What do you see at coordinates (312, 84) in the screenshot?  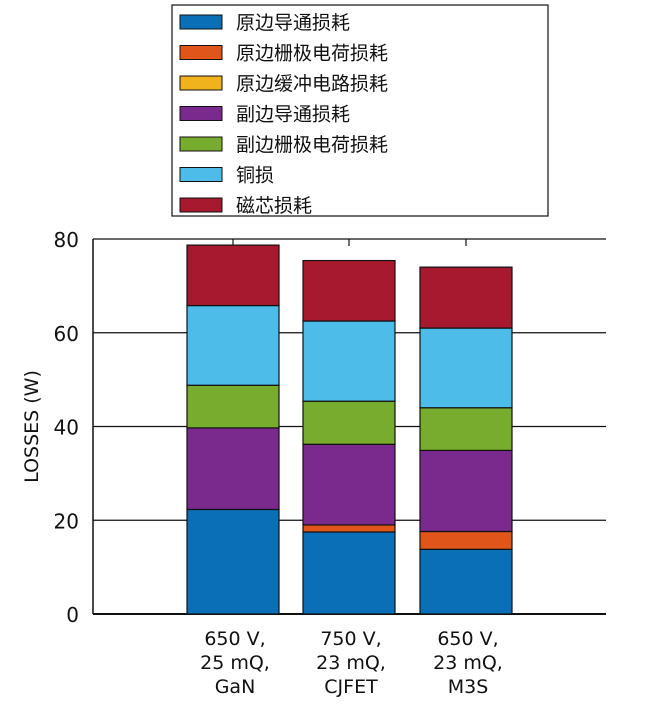 I see `legend-label: 原边缓冲电路损耗` at bounding box center [312, 84].